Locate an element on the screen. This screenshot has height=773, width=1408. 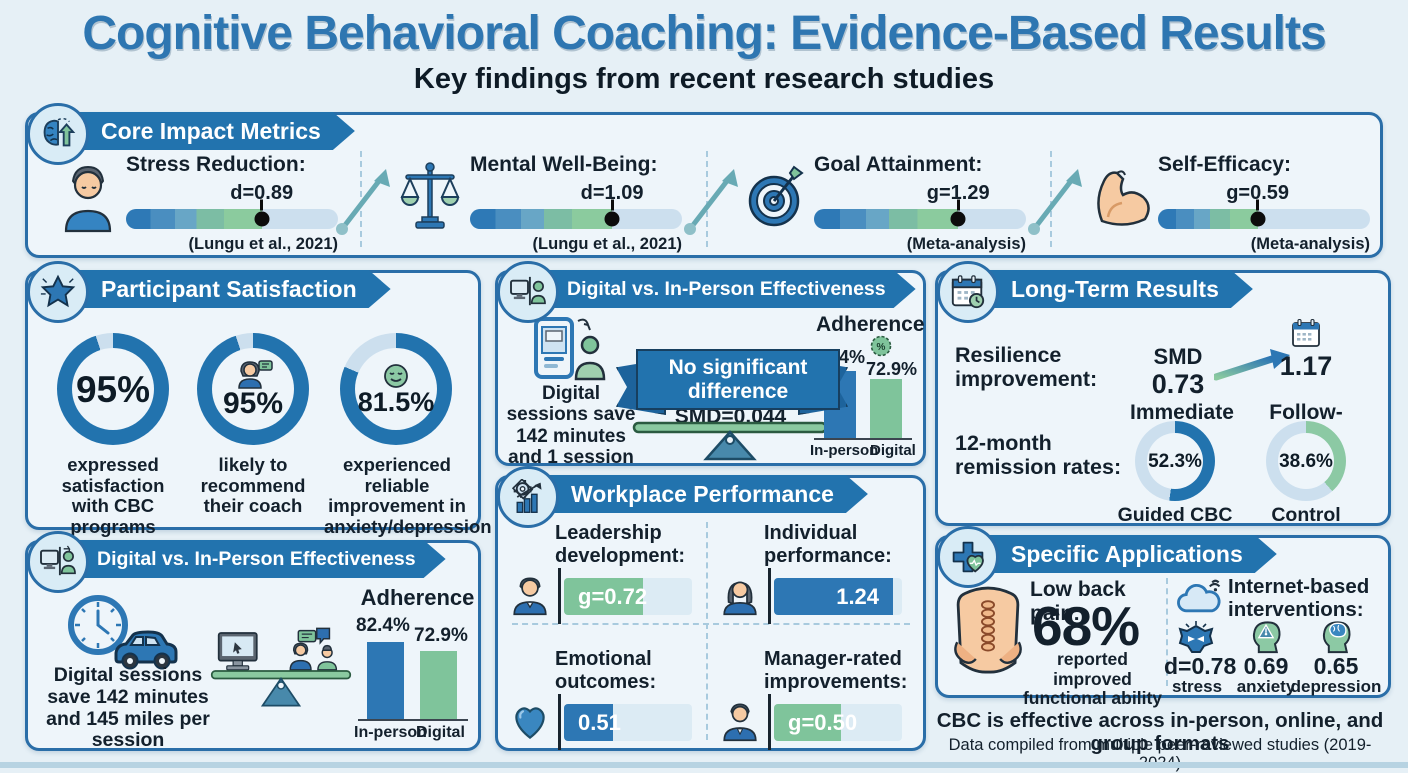
back-pain-caption: reported improved functional ability is located at coordinates (1092, 679).